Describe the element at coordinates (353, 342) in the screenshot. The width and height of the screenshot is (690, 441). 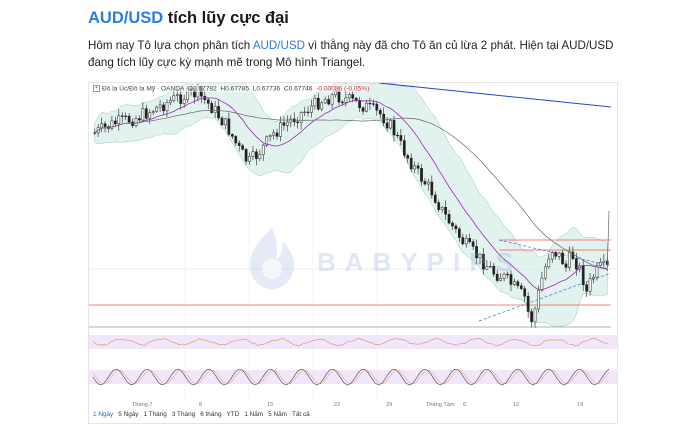
I see `rsi-band` at that location.